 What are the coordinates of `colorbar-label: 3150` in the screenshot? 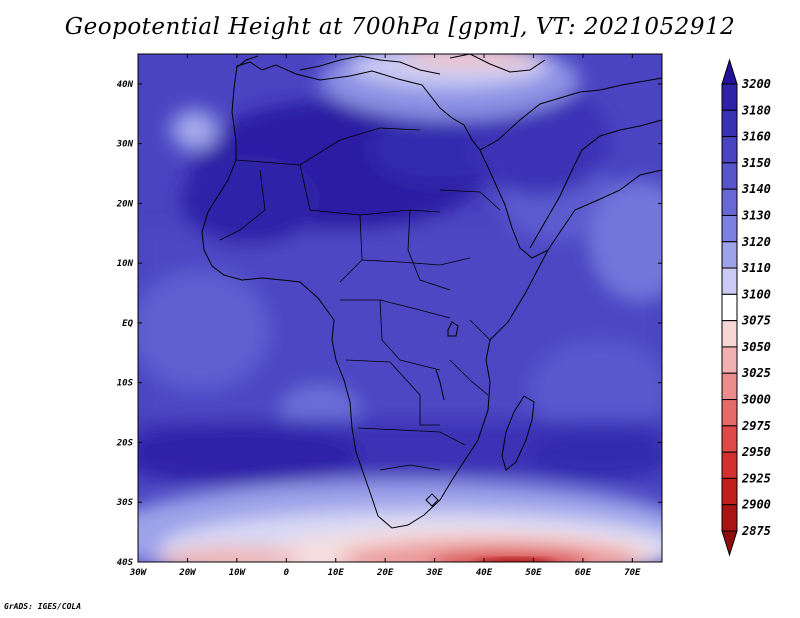 It's located at (756, 163).